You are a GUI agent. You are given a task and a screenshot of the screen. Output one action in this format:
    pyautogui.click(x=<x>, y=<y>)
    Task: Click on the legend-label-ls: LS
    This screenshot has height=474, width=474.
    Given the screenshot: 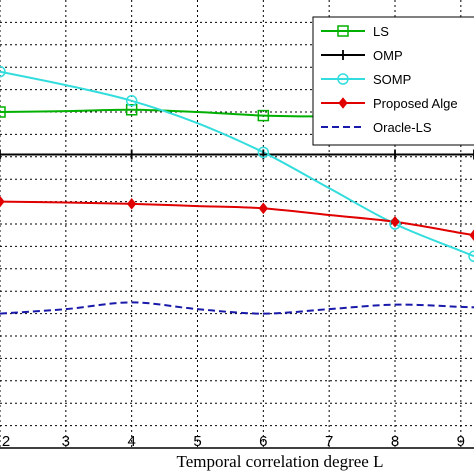 What is the action you would take?
    pyautogui.click(x=381, y=31)
    